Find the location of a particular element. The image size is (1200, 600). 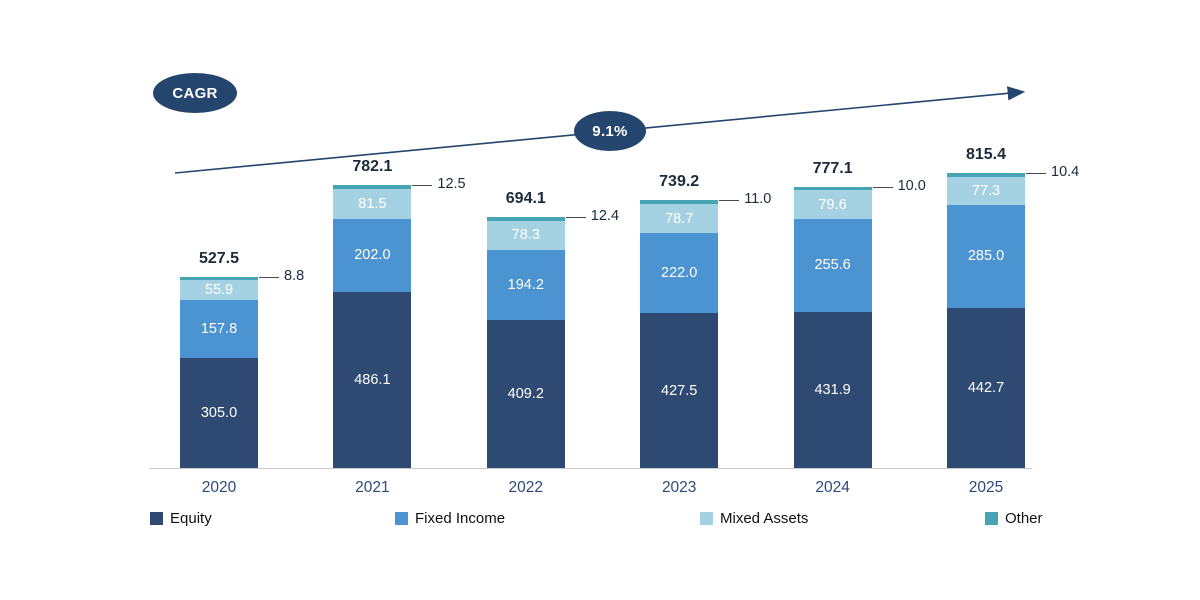

other-value-label: 11.0 is located at coordinates (758, 199).